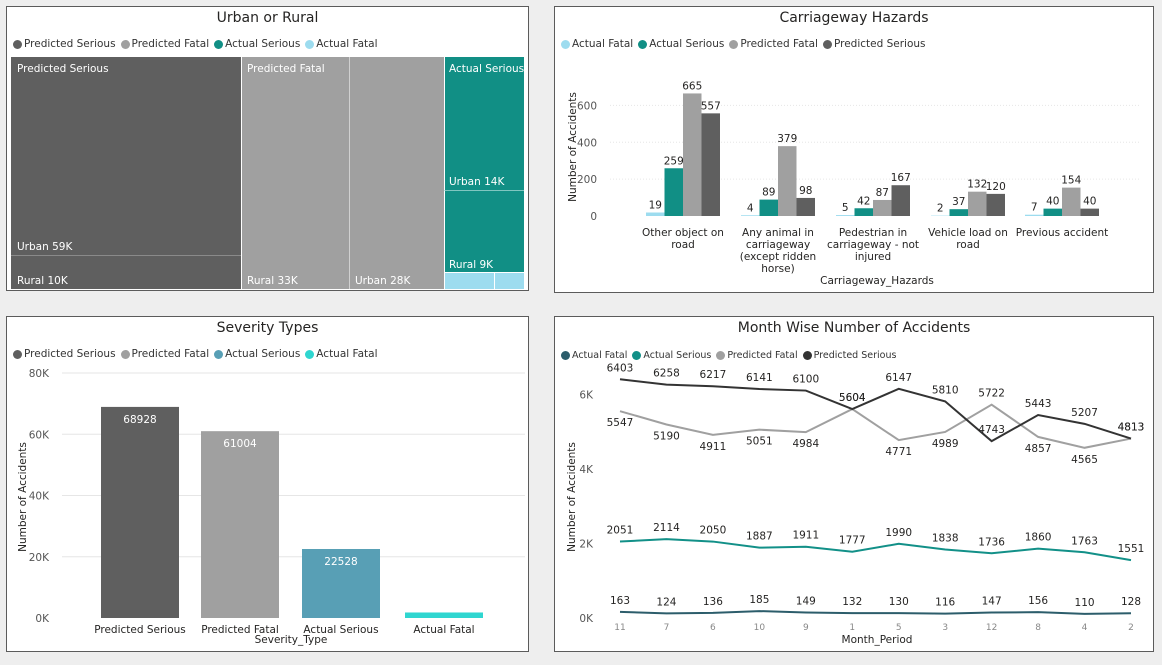  Describe the element at coordinates (620, 601) in the screenshot. I see `data-label: 163` at that location.